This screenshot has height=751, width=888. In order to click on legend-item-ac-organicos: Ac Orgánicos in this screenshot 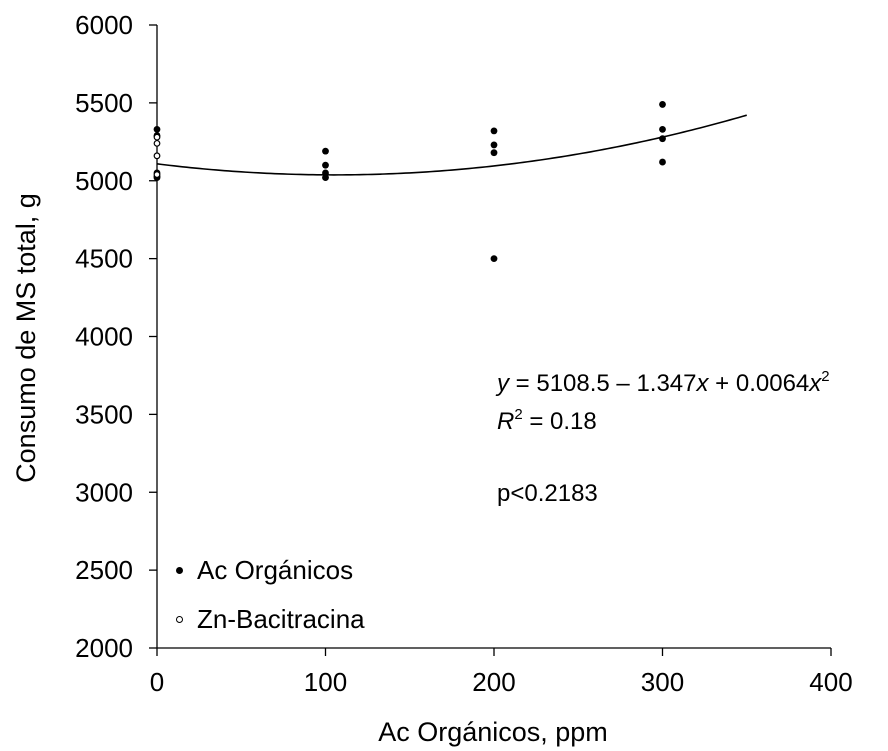, I will do `click(264, 570)`.